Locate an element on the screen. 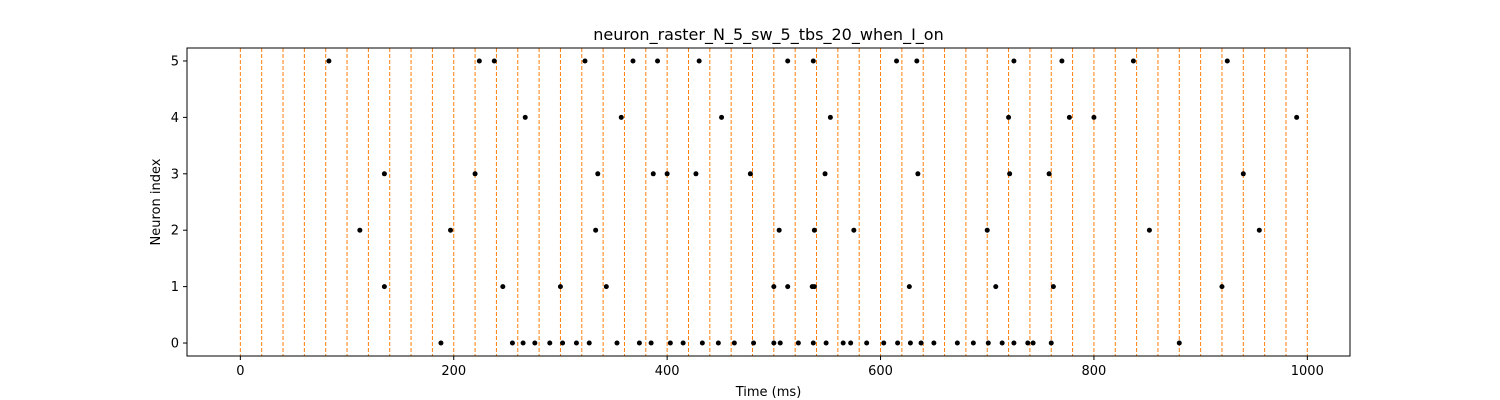 Image resolution: width=1500 pixels, height=400 pixels. y-tick-label: 3 is located at coordinates (175, 174).